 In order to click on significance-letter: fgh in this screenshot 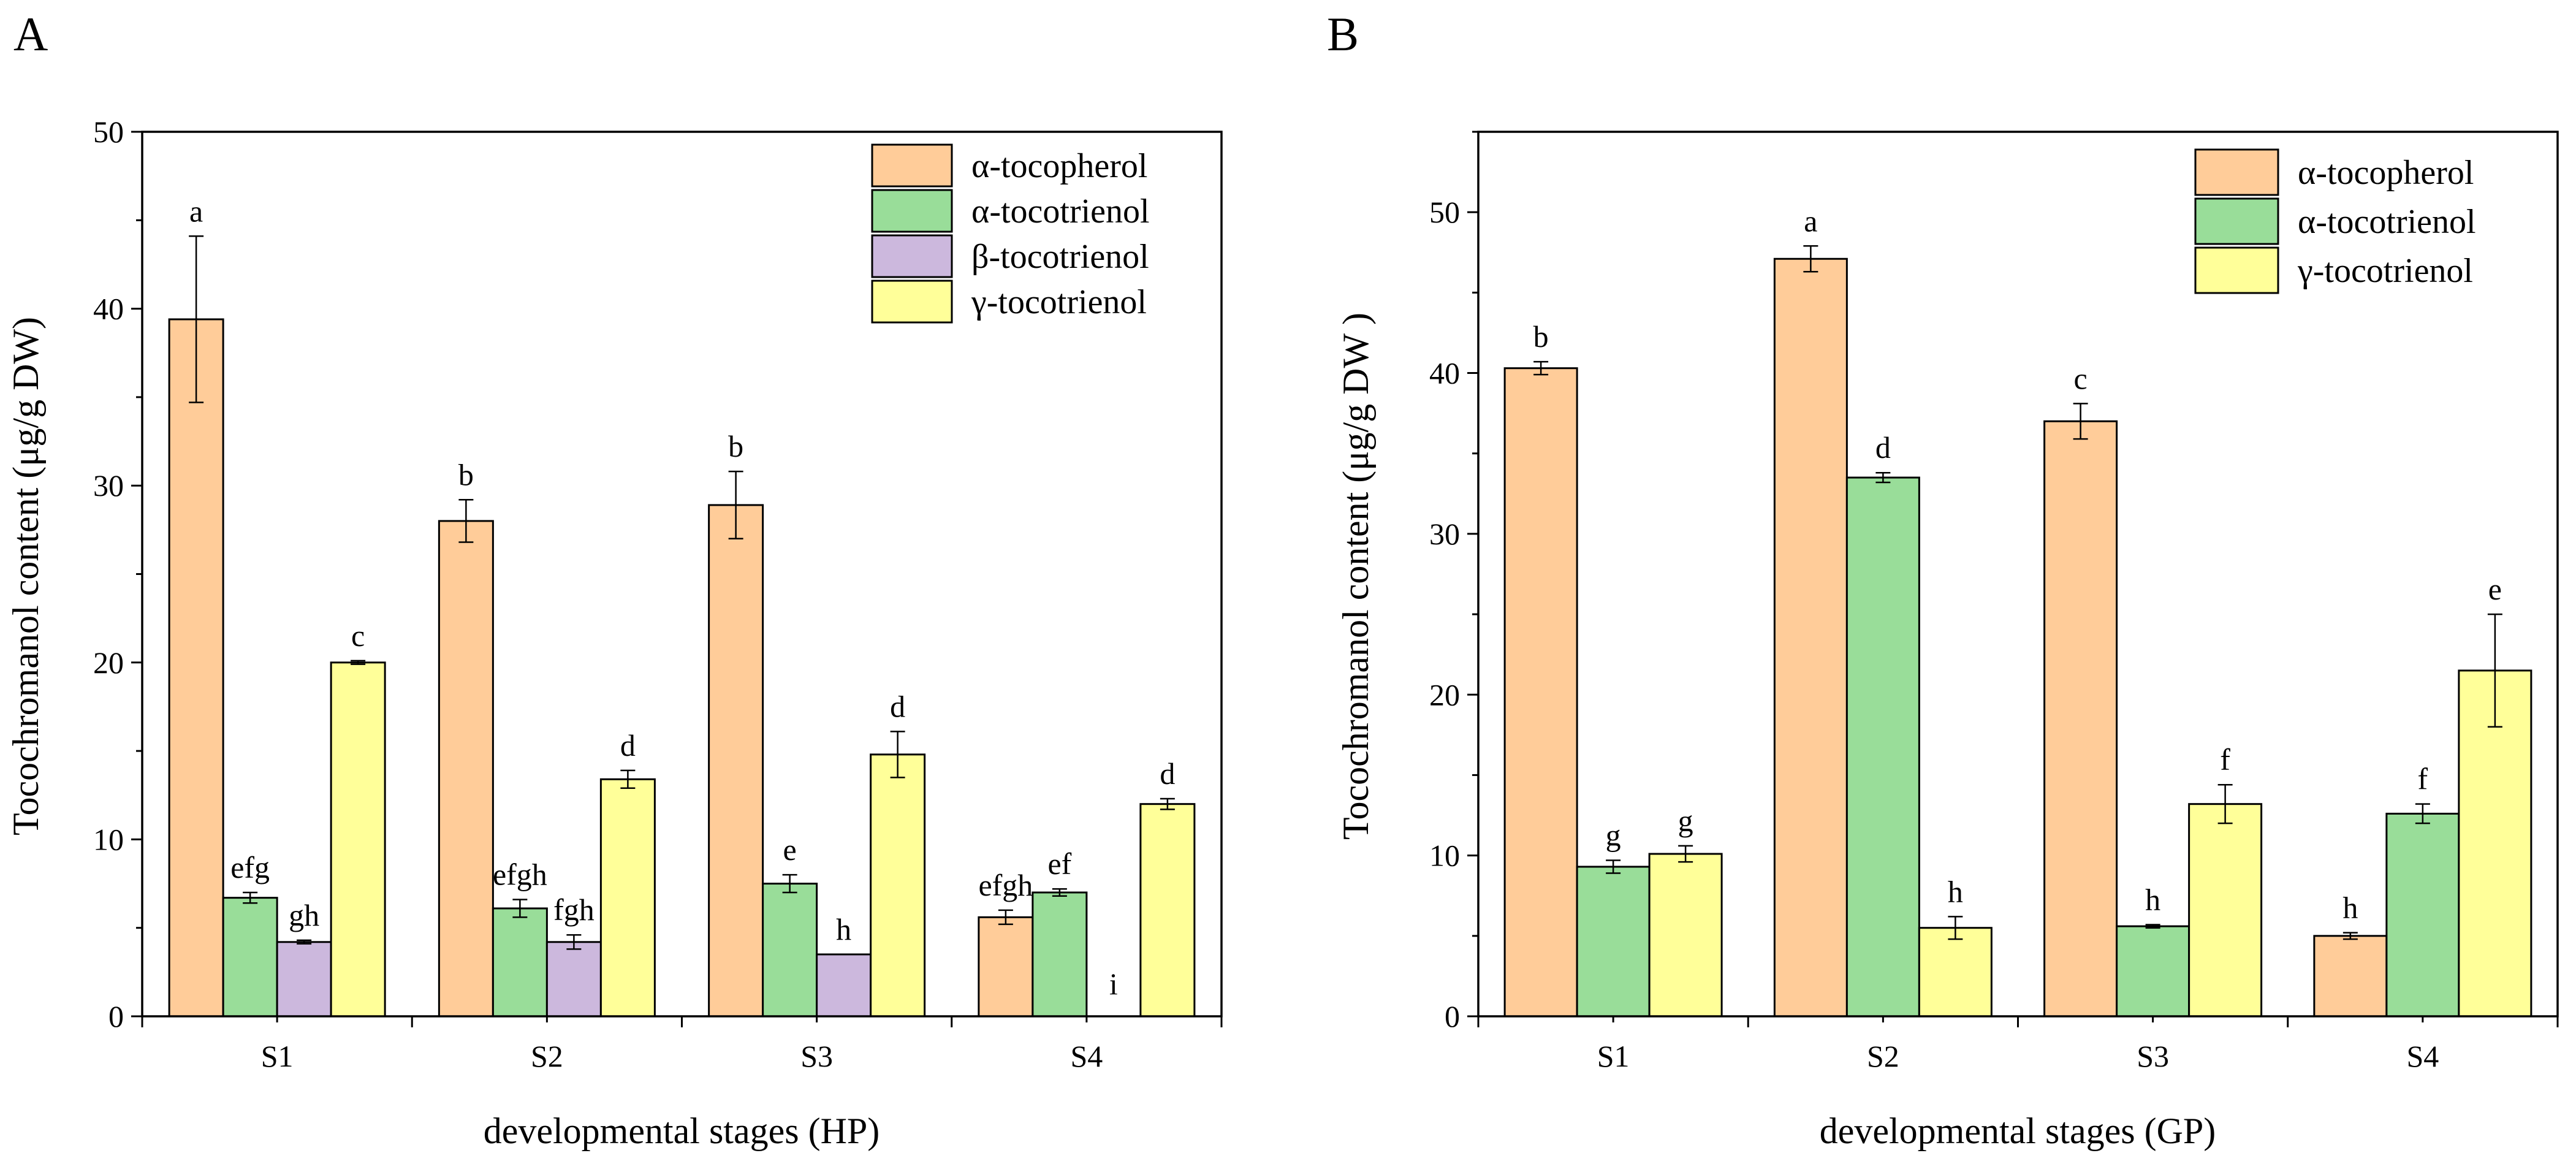, I will do `click(574, 909)`.